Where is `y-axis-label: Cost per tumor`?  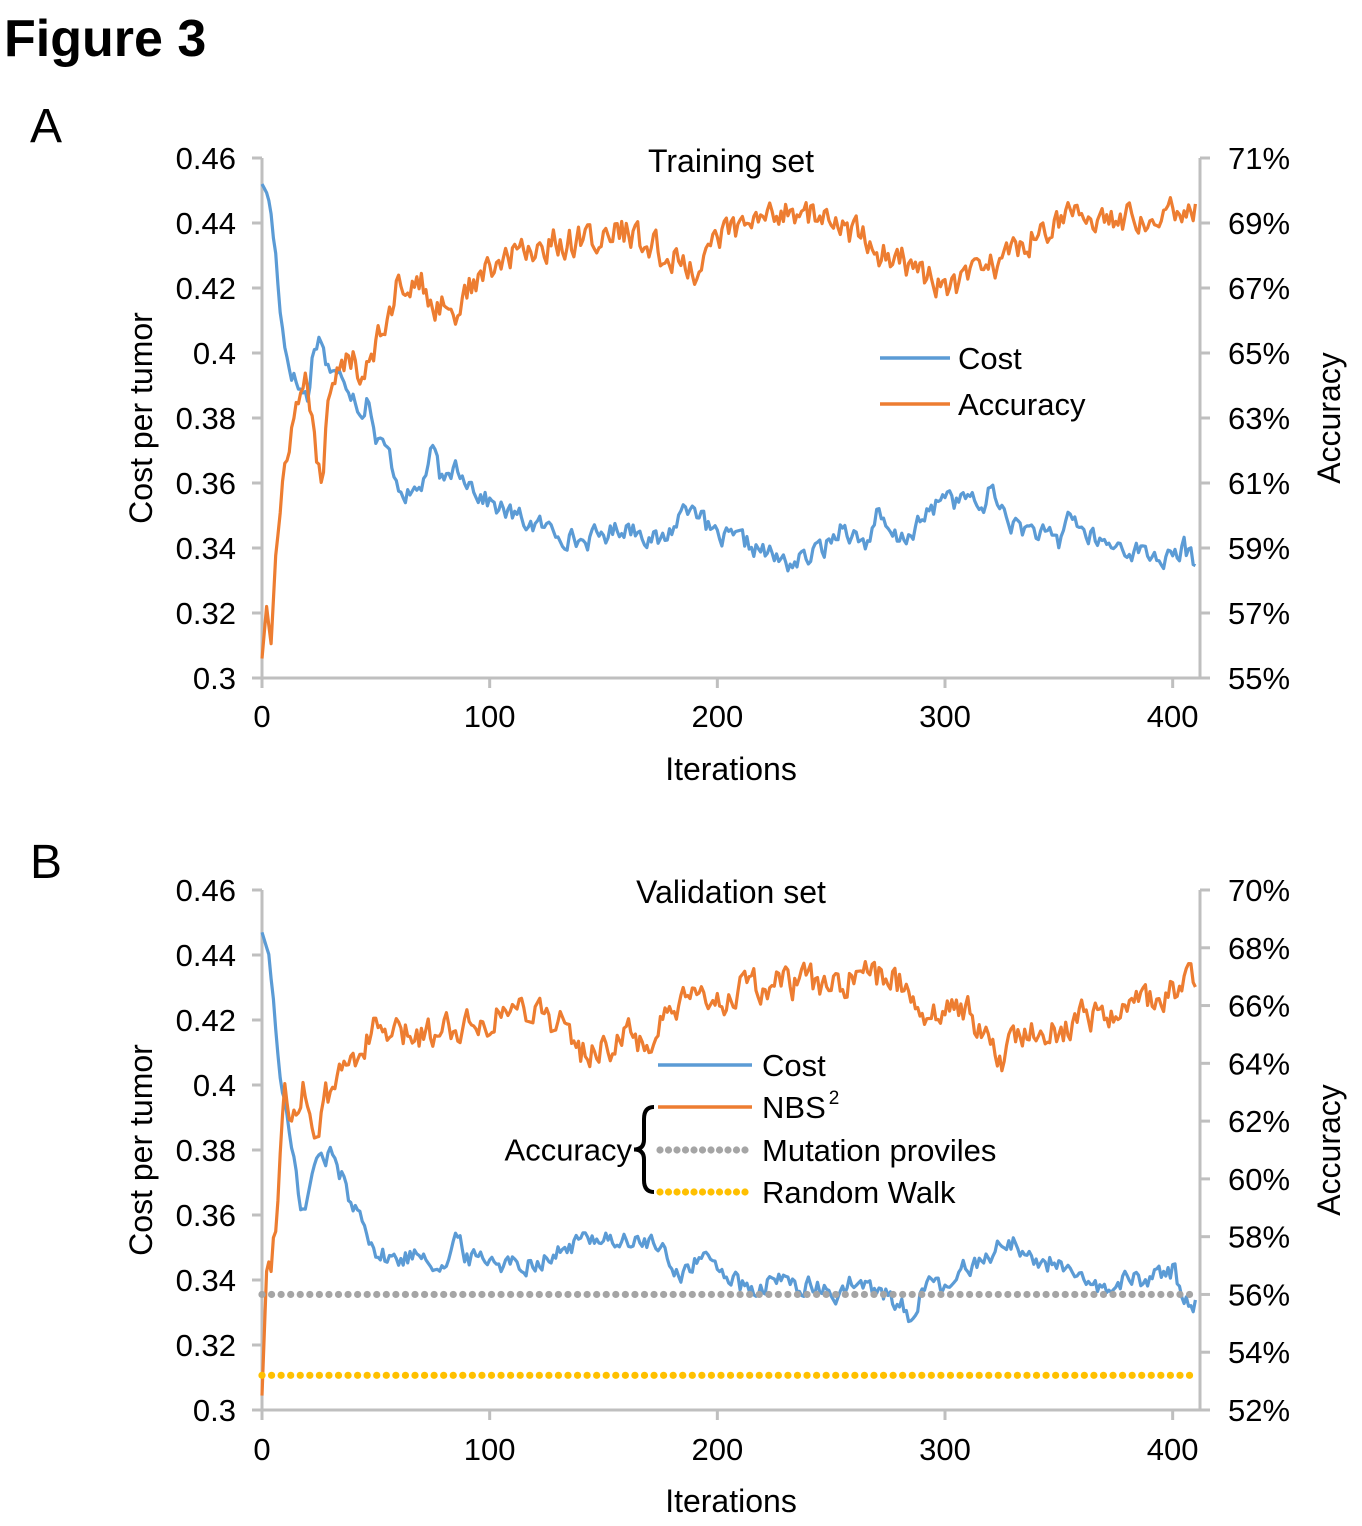 y-axis-label: Cost per tumor is located at coordinates (141, 418).